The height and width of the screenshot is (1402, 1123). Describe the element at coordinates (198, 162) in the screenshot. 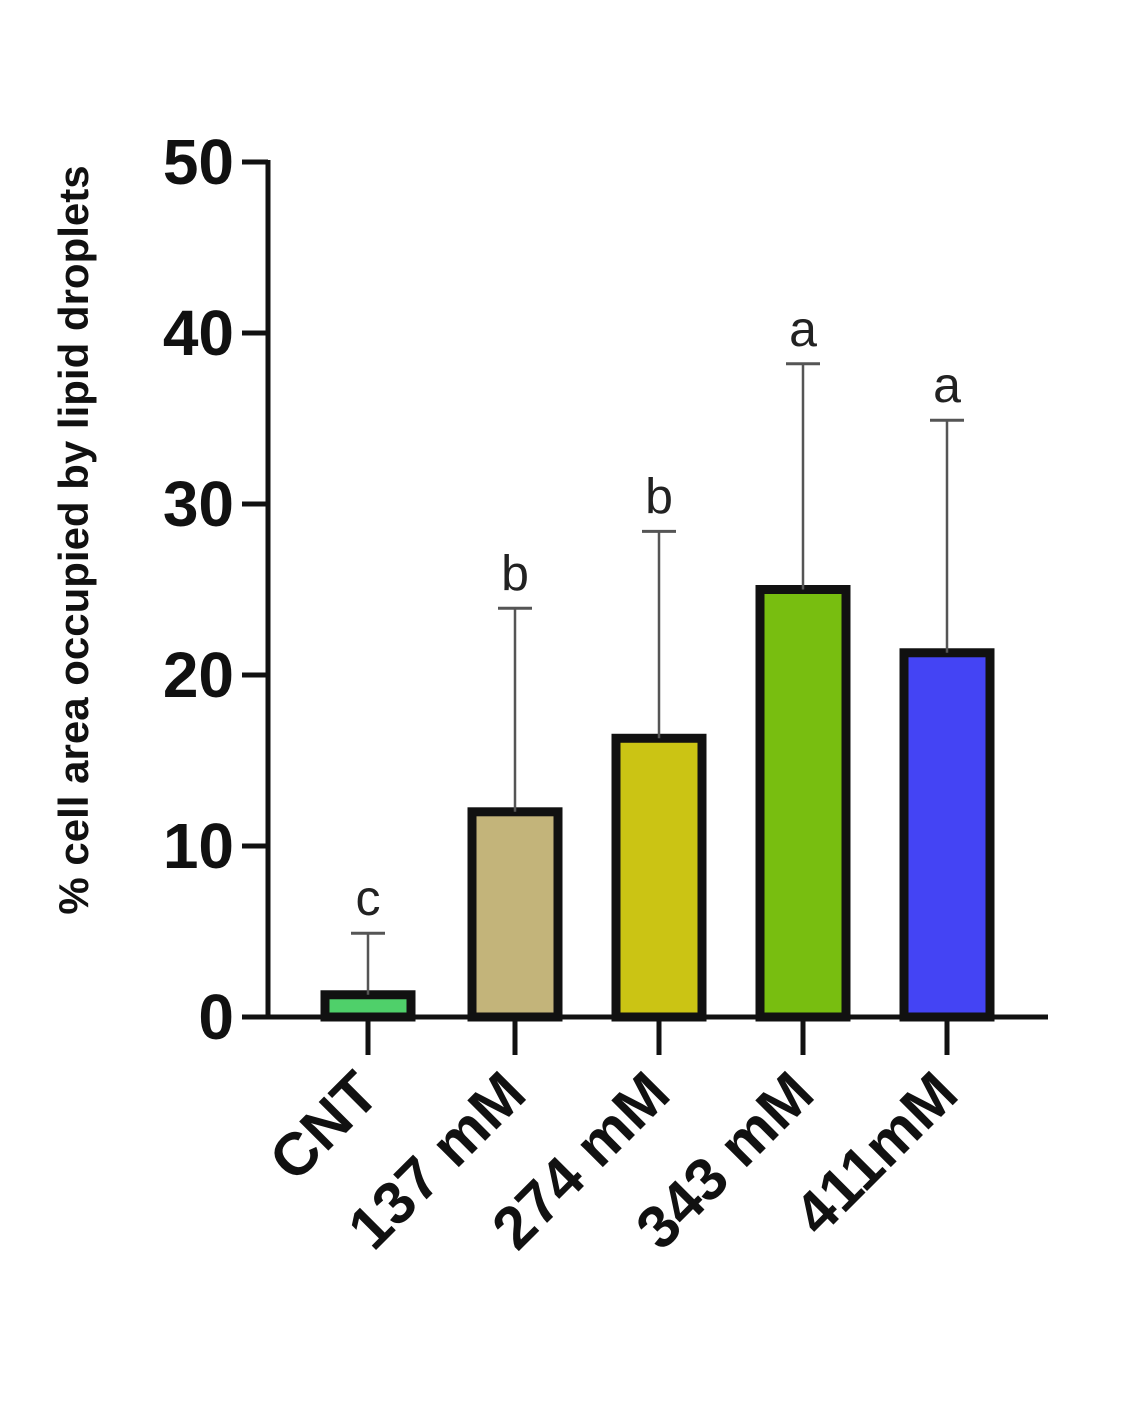

I see `y-tick-label: 50` at that location.